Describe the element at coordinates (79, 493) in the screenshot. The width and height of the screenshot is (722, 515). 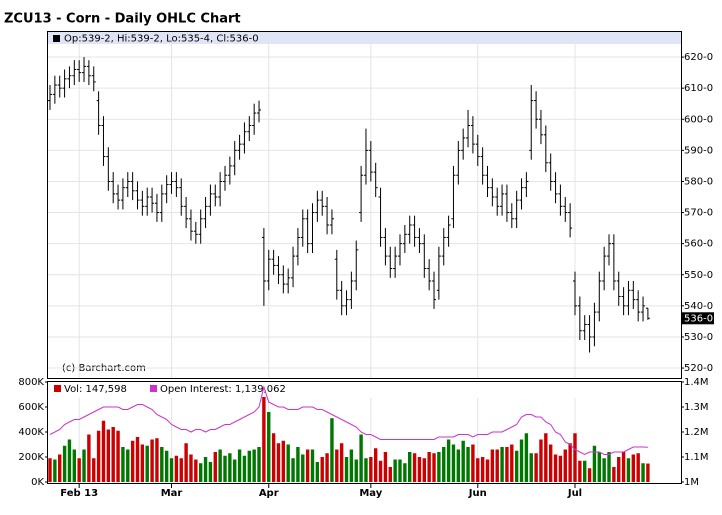
I see `x-tick-label: Feb 13` at that location.